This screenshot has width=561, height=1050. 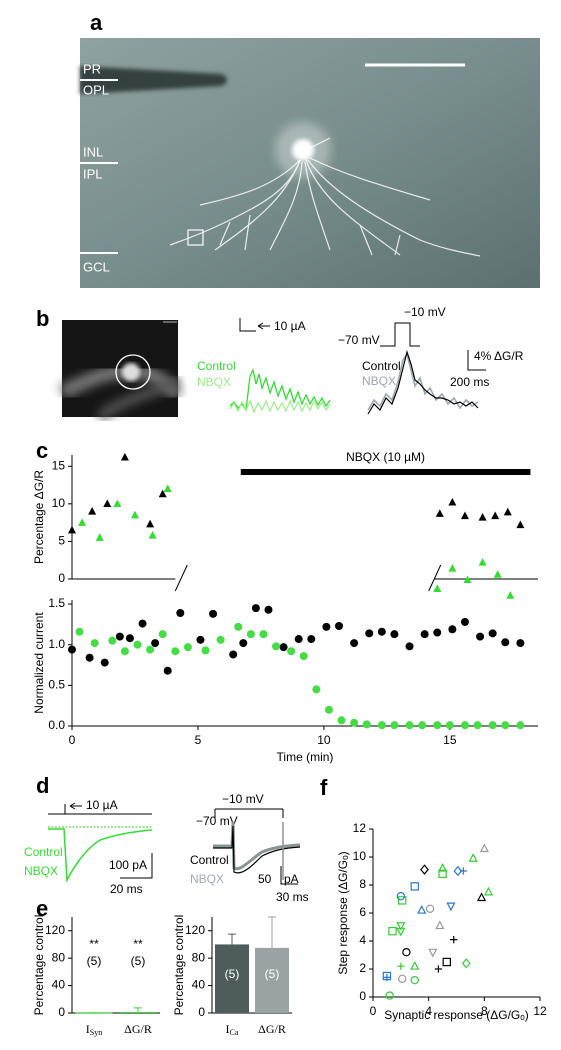 I want to click on y-tick-label: 6, so click(x=362, y=912).